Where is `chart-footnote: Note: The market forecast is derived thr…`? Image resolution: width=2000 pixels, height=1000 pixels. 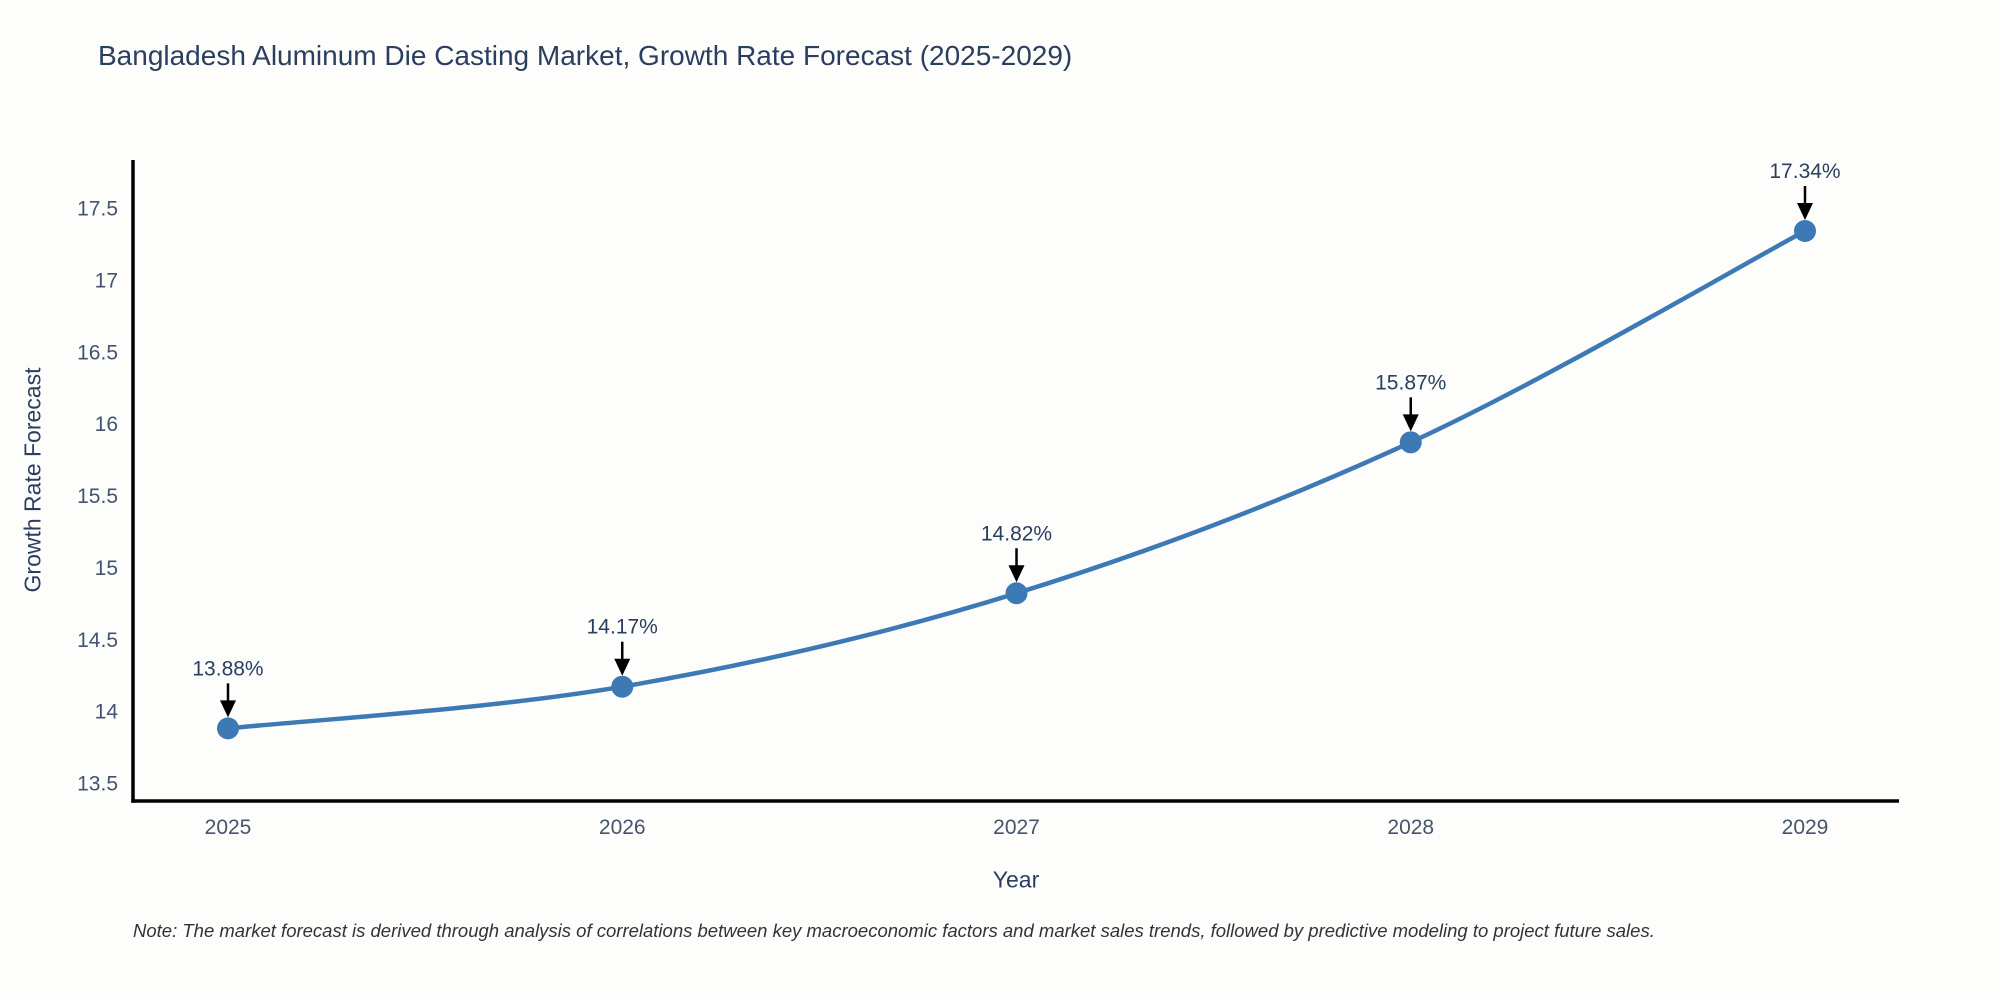
chart-footnote: Note: The market forecast is derived thr… is located at coordinates (894, 930).